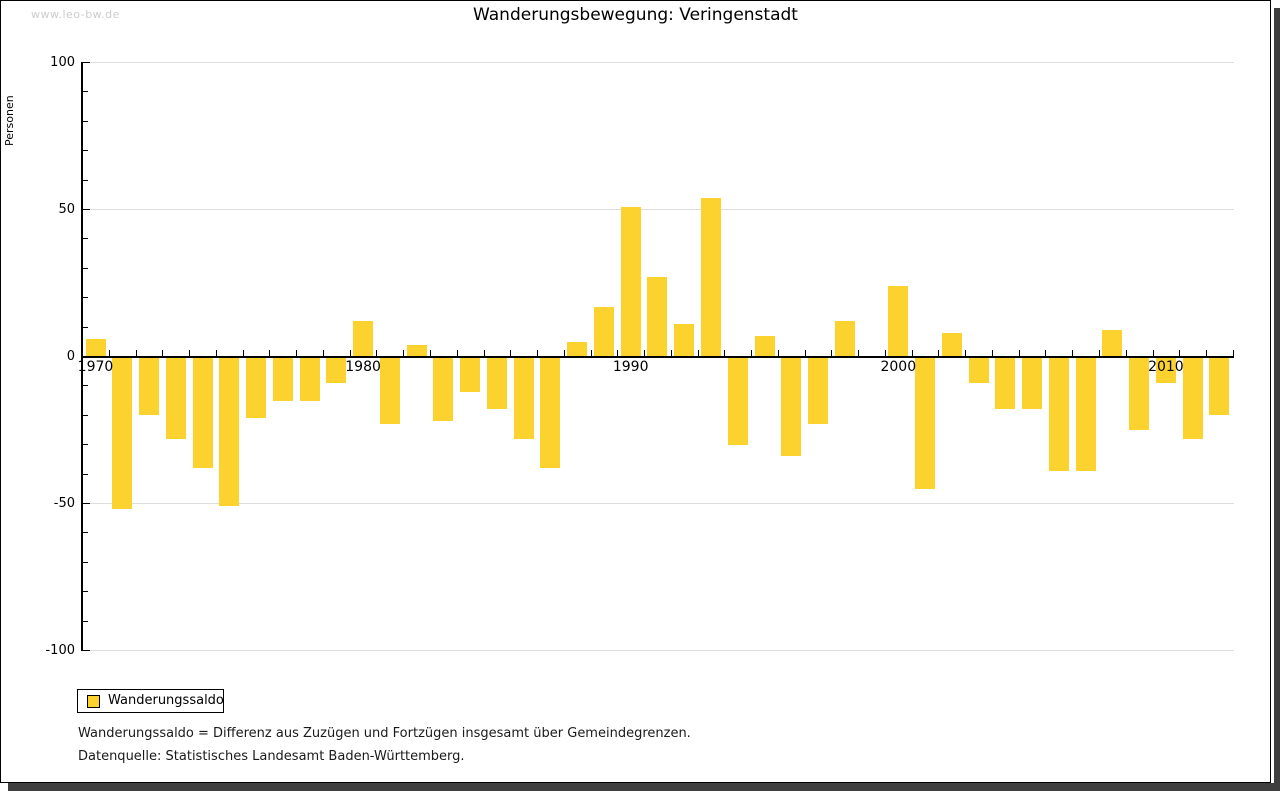 This screenshot has height=791, width=1280. What do you see at coordinates (644, 787) in the screenshot?
I see `frame-shadow-bottom` at bounding box center [644, 787].